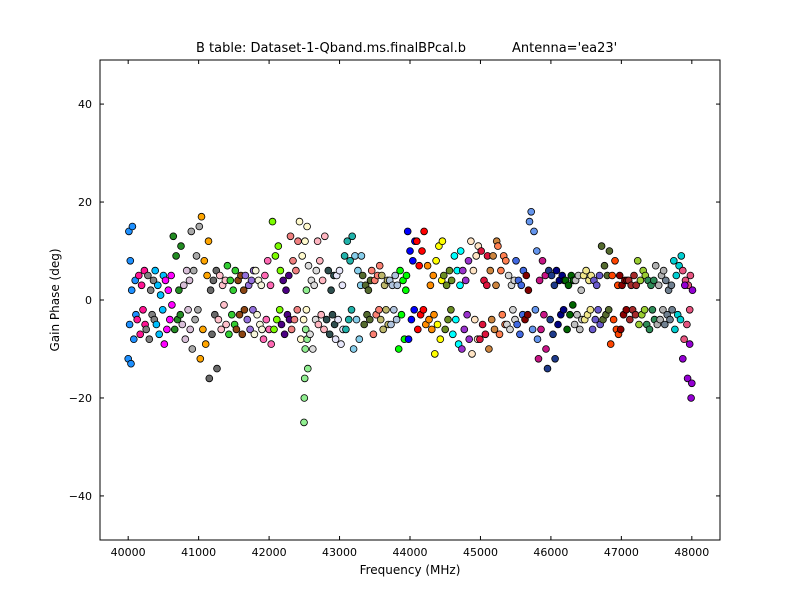 The image size is (800, 600). Describe the element at coordinates (564, 48) in the screenshot. I see `chart-subtitle: Antenna='ea23'` at that location.